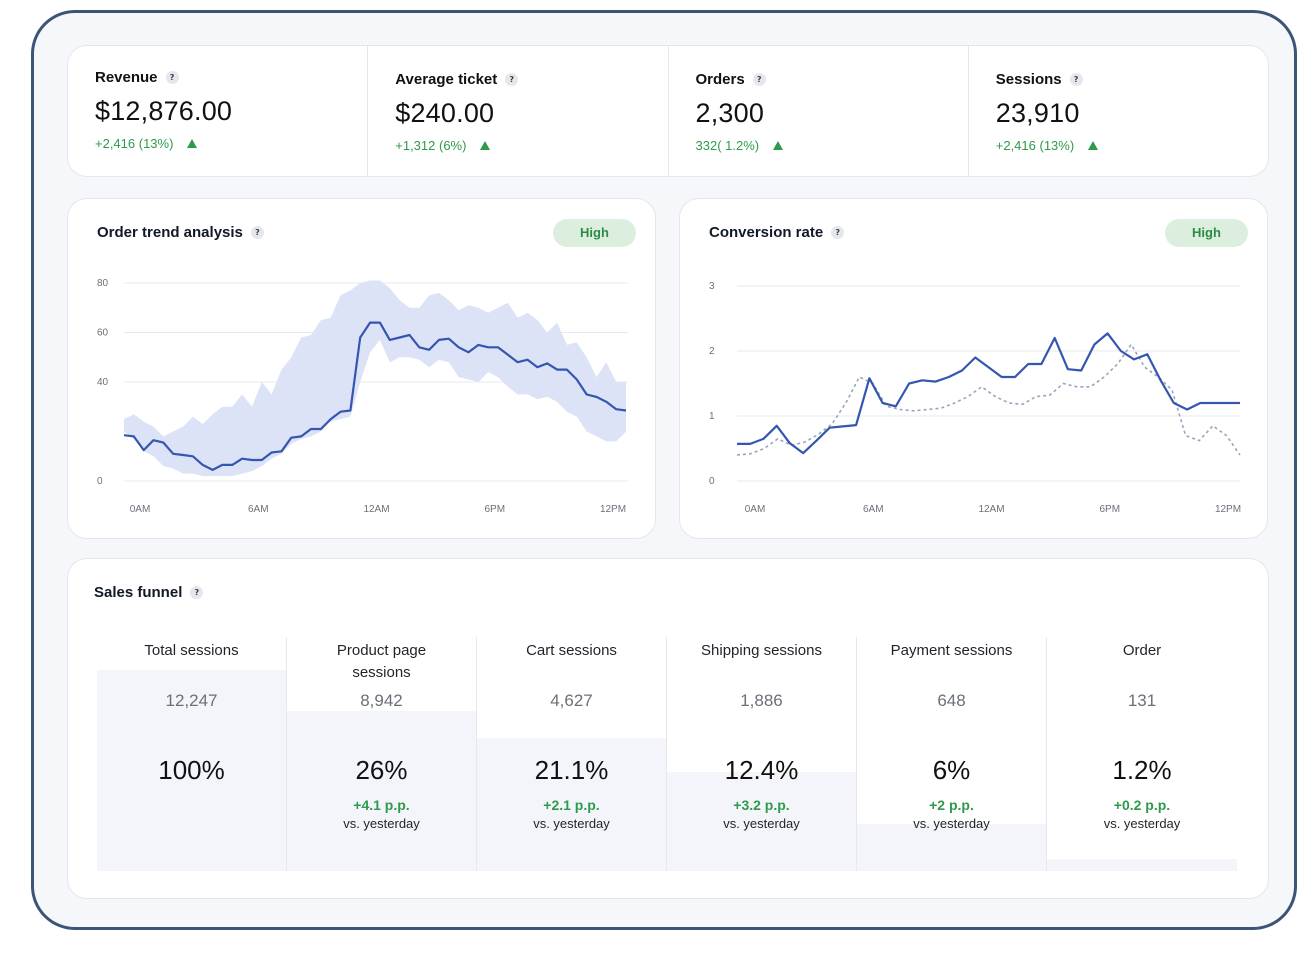 Image resolution: width=1310 pixels, height=962 pixels. I want to click on stage-delta: +3.2 p.p., so click(761, 805).